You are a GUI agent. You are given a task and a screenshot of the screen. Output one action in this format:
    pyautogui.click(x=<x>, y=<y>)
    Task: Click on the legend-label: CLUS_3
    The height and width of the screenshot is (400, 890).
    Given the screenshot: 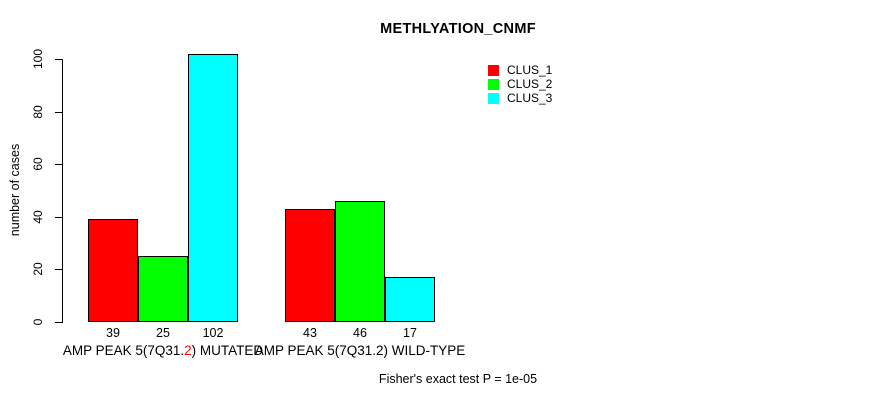 What is the action you would take?
    pyautogui.click(x=530, y=98)
    